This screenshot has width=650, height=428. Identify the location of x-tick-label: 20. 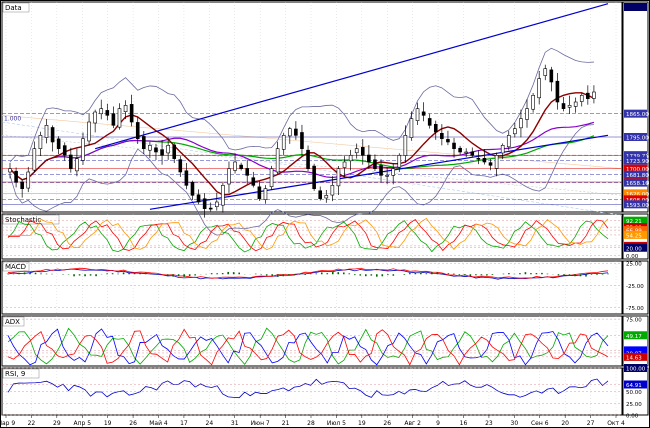
(565, 423).